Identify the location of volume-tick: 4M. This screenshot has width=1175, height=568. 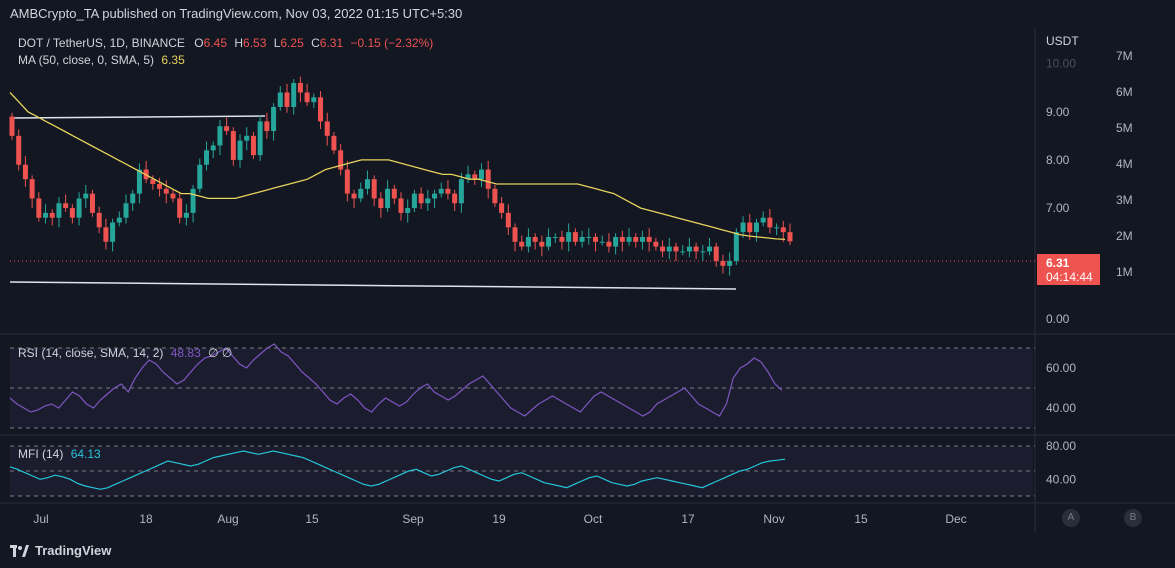
(1124, 164).